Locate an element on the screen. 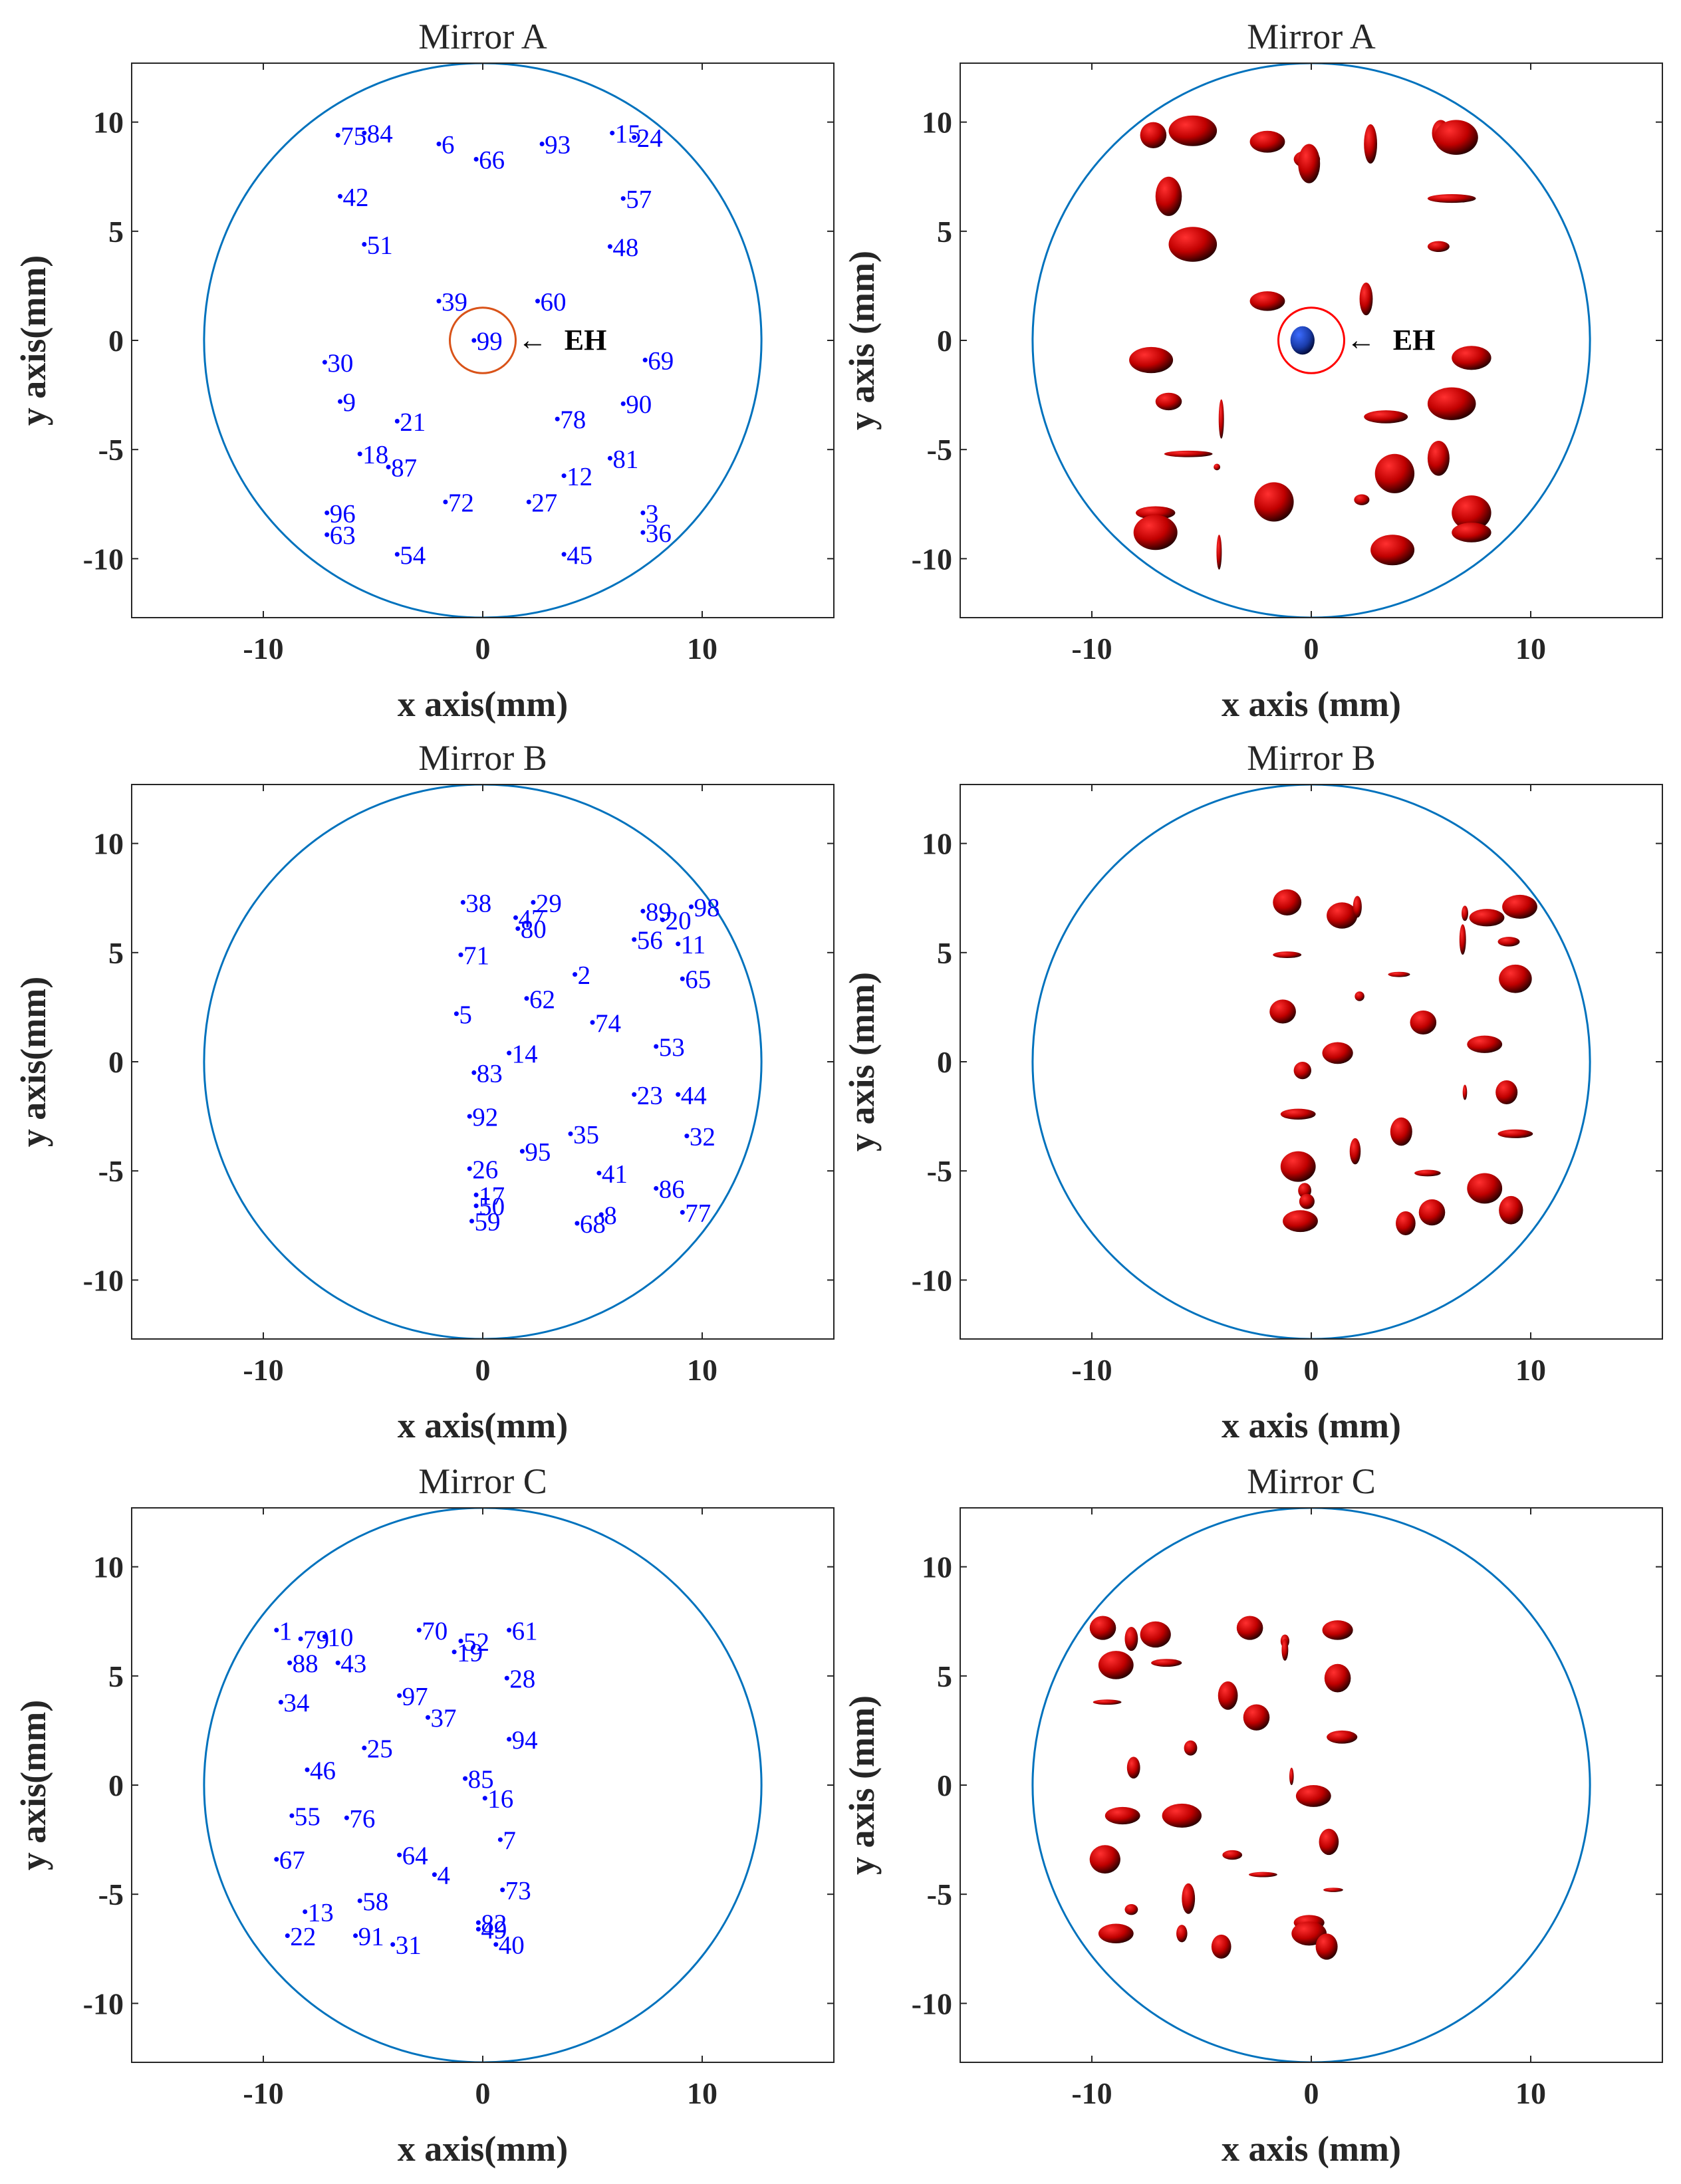  point-label: 64 is located at coordinates (415, 1856).